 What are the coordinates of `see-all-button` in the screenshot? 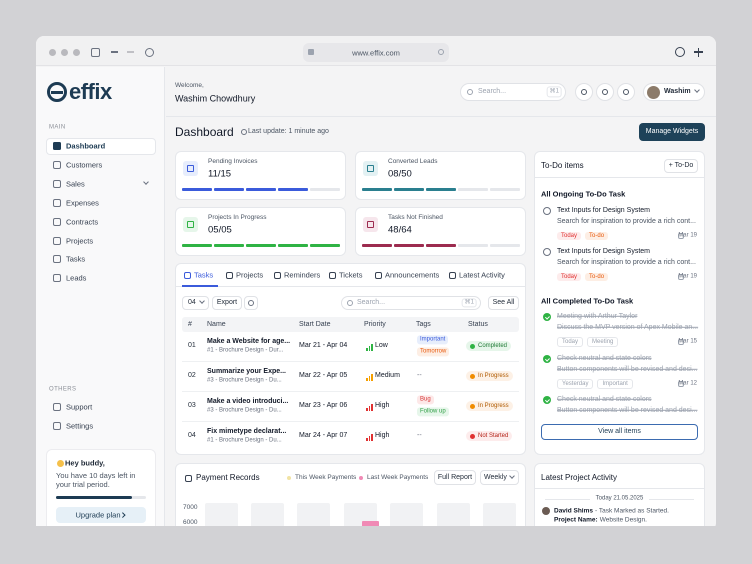 It's located at (503, 303).